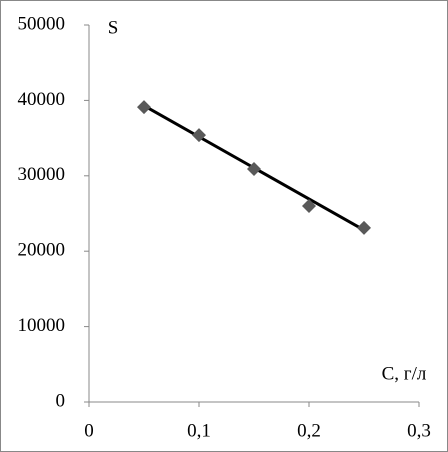 This screenshot has width=448, height=452. I want to click on x-tick-label: 0, so click(89, 430).